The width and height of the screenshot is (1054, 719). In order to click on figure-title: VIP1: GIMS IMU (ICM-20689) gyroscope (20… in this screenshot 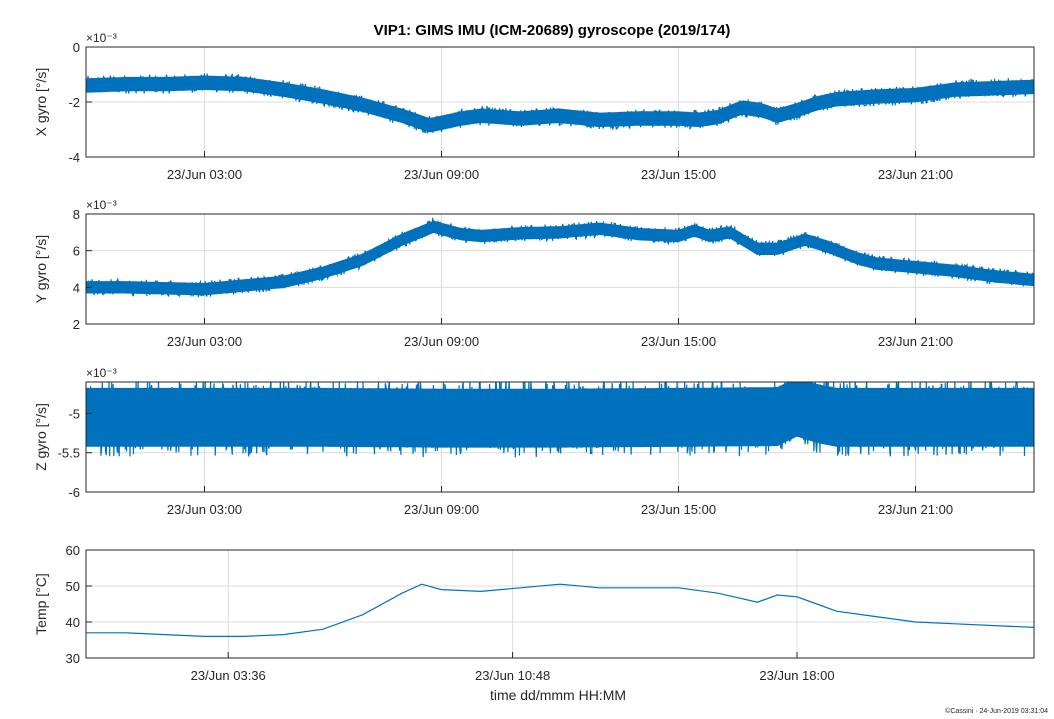, I will do `click(552, 30)`.